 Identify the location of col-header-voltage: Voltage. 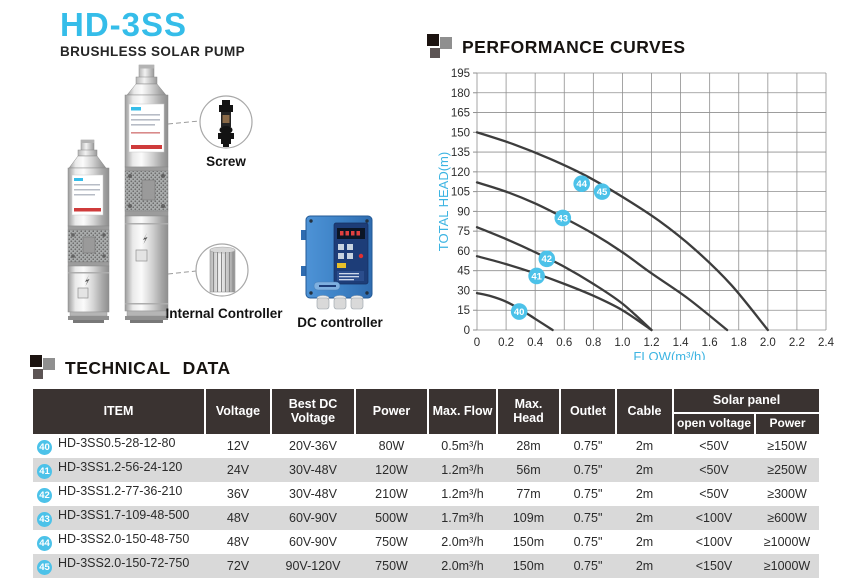
(238, 411).